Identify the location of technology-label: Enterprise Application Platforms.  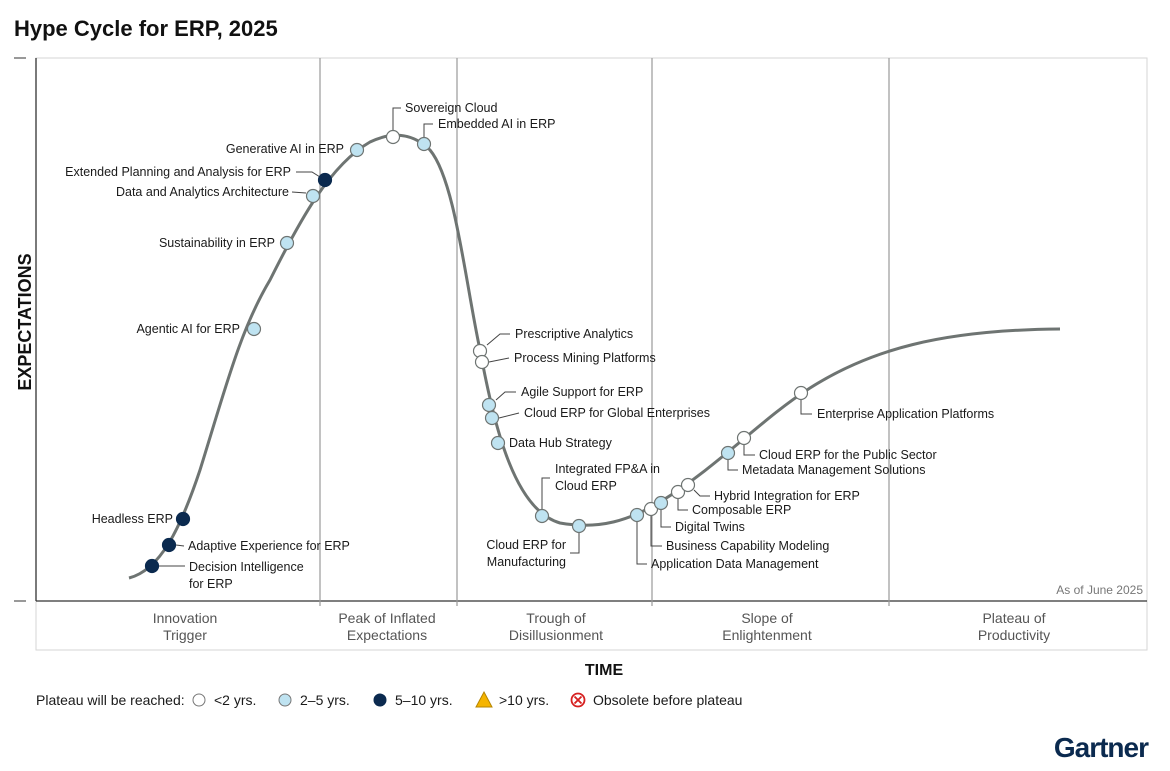
(905, 414).